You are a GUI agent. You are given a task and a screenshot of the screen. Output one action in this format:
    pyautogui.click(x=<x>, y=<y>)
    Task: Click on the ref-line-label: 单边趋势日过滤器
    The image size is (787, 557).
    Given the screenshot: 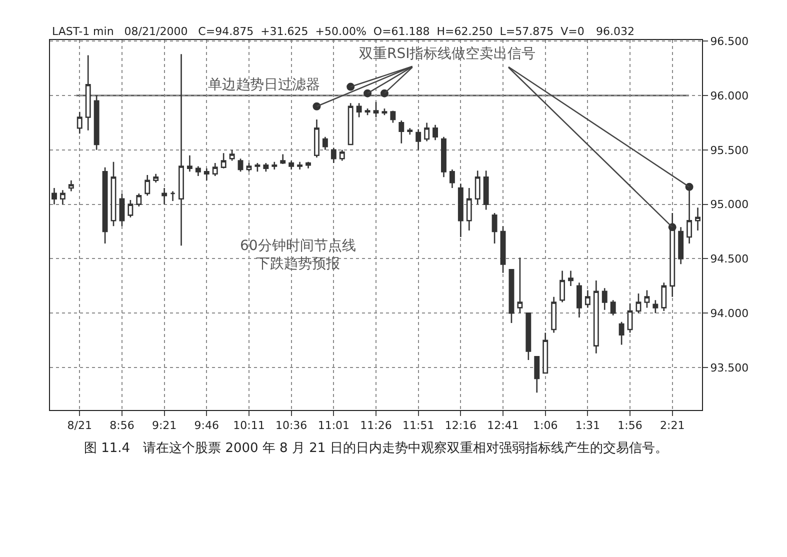 What is the action you would take?
    pyautogui.click(x=264, y=85)
    